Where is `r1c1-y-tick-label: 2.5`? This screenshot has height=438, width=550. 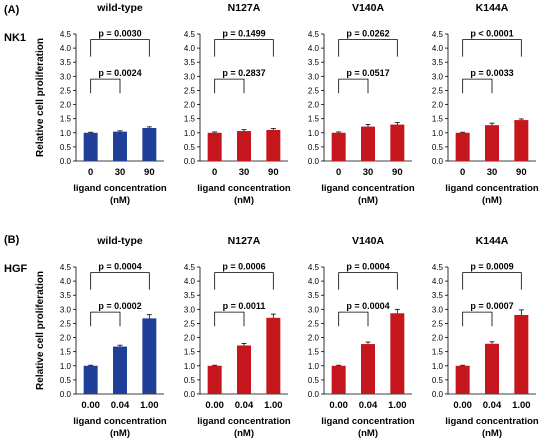 r1c1-y-tick-label: 2.5 is located at coordinates (66, 90).